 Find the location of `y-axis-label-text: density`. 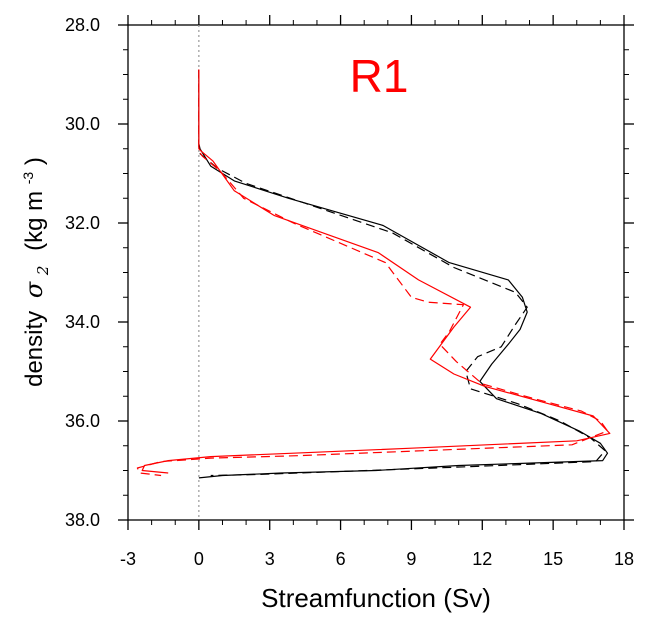

y-axis-label-text: density is located at coordinates (34, 349).